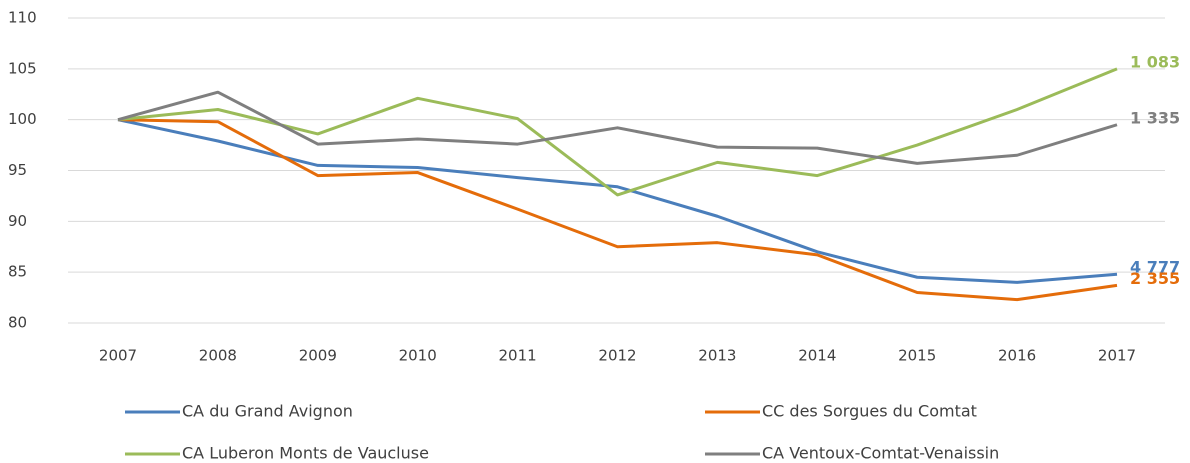  What do you see at coordinates (267, 411) in the screenshot?
I see `legend-label: CA du Grand Avignon` at bounding box center [267, 411].